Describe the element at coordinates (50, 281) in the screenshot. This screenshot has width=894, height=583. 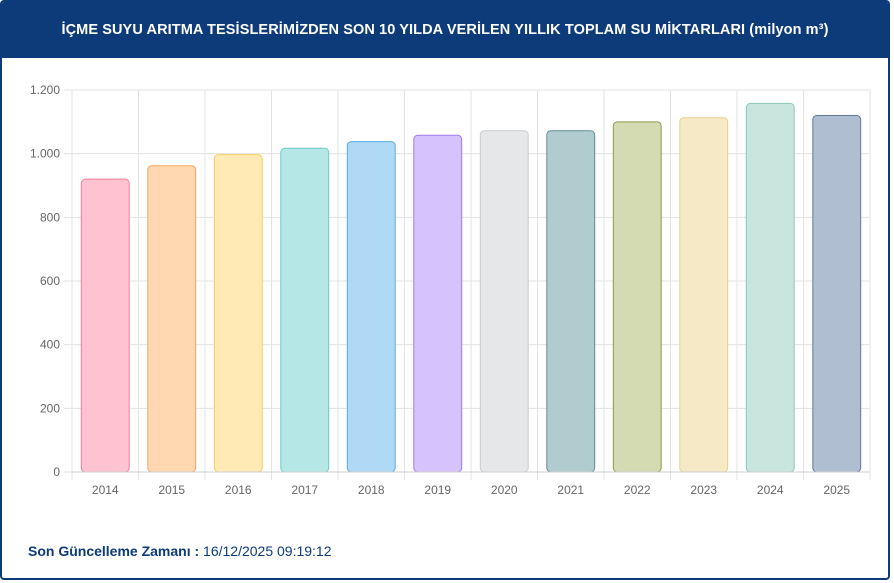
I see `y-tick-label: 600` at that location.